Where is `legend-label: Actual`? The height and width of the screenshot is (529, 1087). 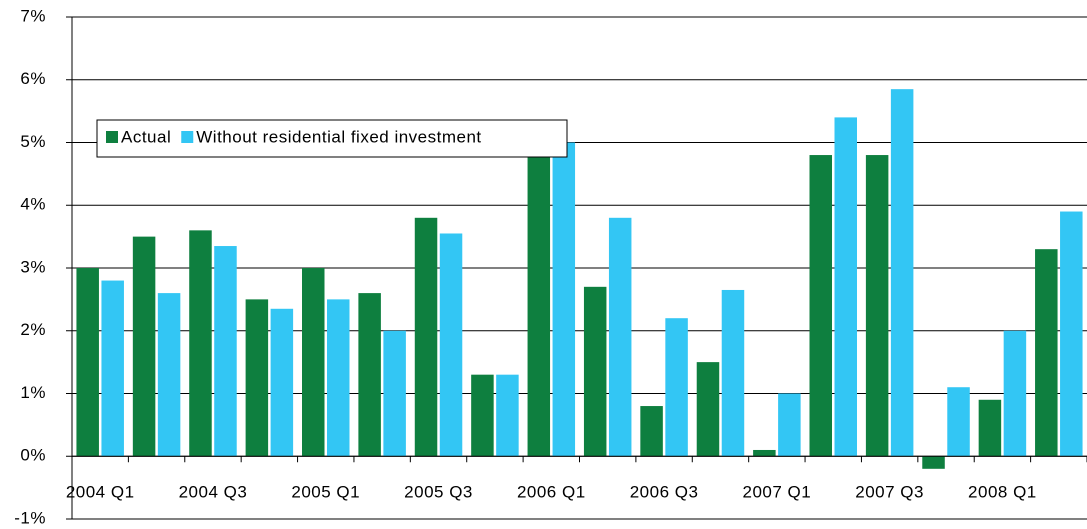
legend-label: Actual is located at coordinates (146, 136).